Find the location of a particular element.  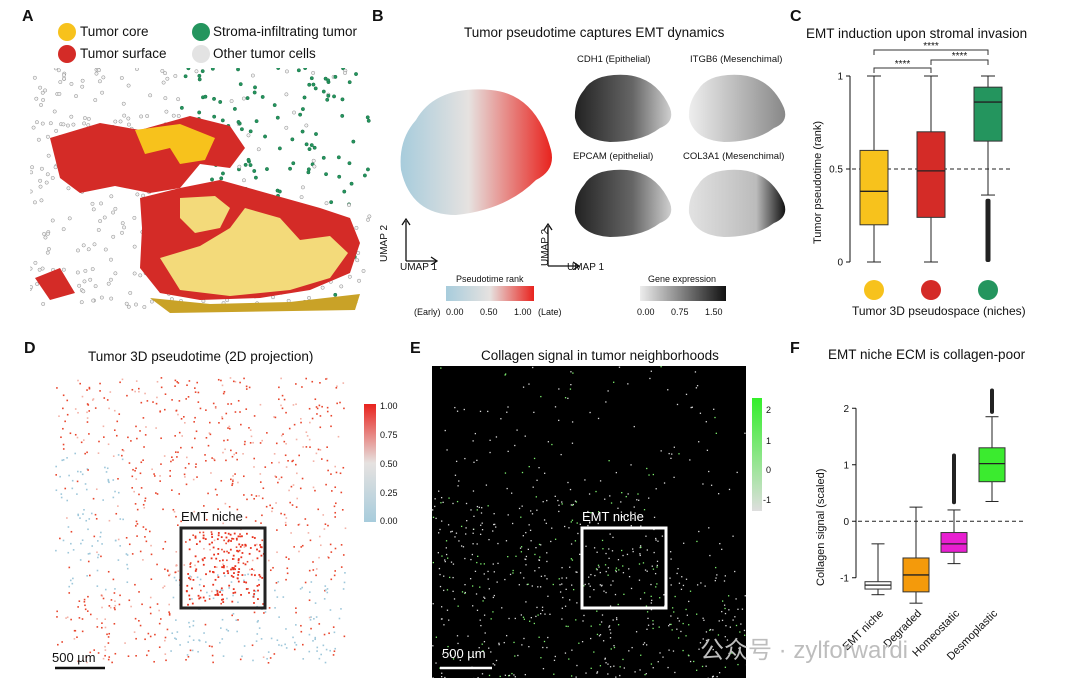

panel-letter-d: D is located at coordinates (30, 348).